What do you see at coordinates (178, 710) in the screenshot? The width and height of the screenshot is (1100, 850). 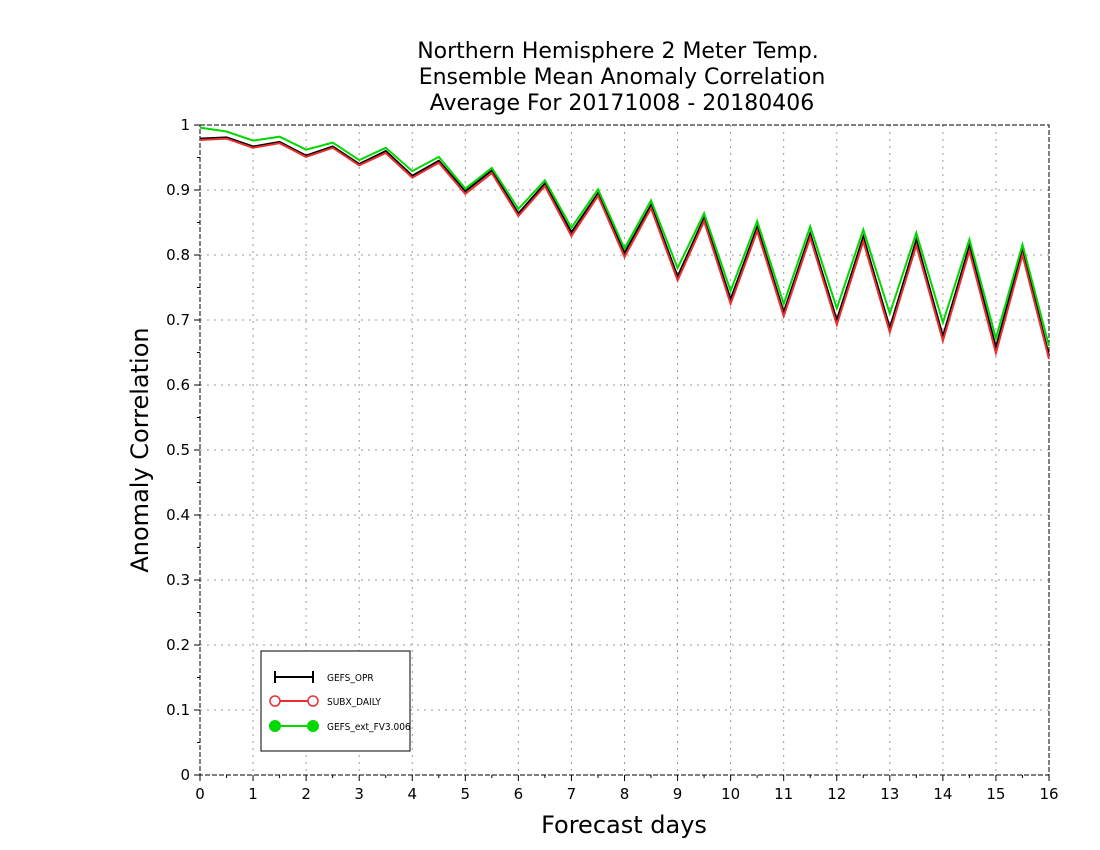 I see `y-tick-label: 0.1` at bounding box center [178, 710].